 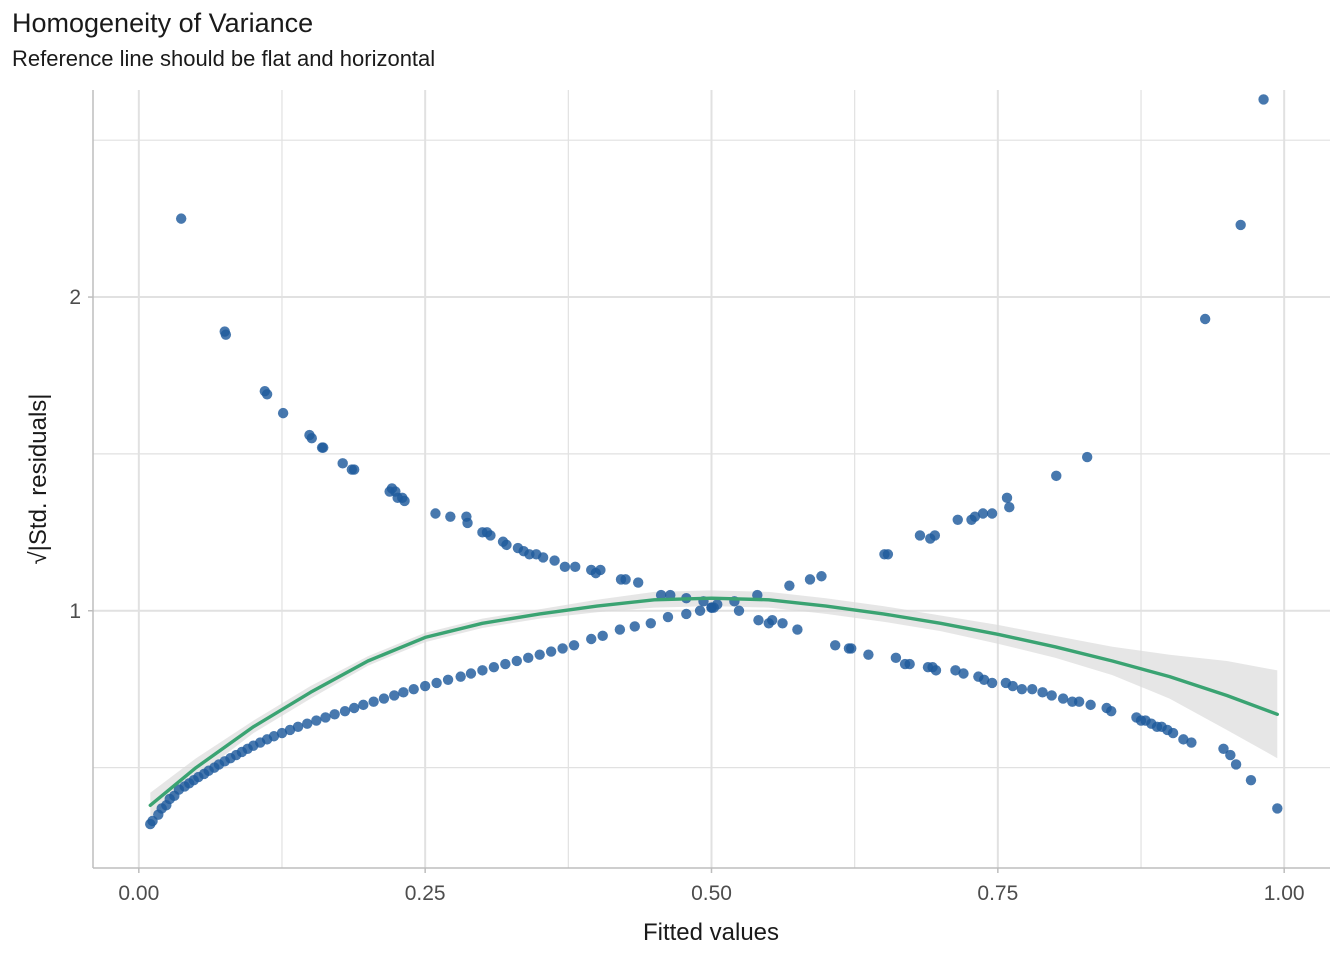 What do you see at coordinates (38, 472) in the screenshot?
I see `y-axis-label-inner: |Std. residuals|` at bounding box center [38, 472].